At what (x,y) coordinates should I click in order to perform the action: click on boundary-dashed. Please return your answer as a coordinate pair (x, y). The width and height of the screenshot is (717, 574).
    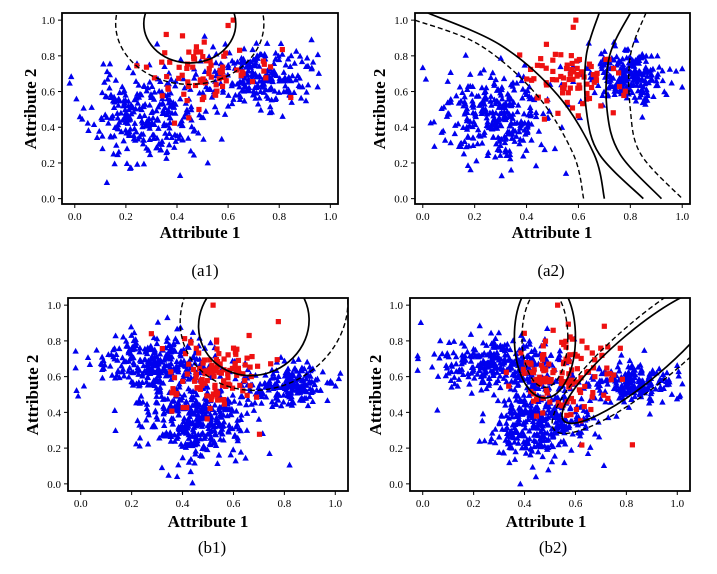
    Looking at the image, I should click on (189, 49).